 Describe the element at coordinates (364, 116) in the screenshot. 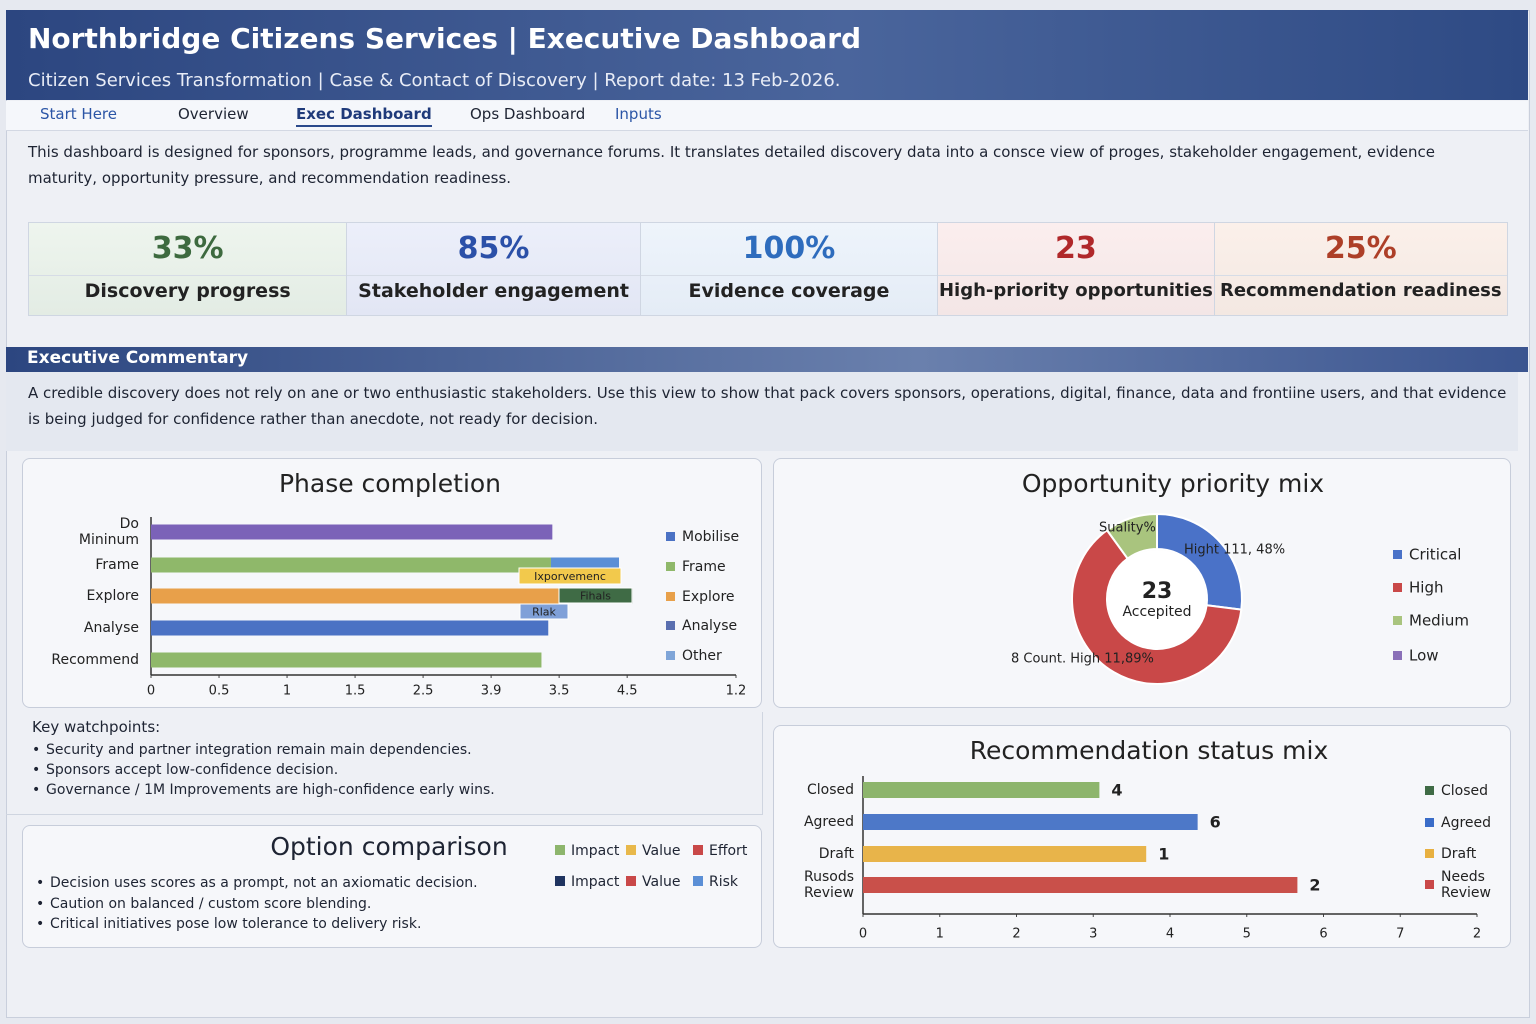

I see `nav-tab-active: Exec Dashboard` at that location.